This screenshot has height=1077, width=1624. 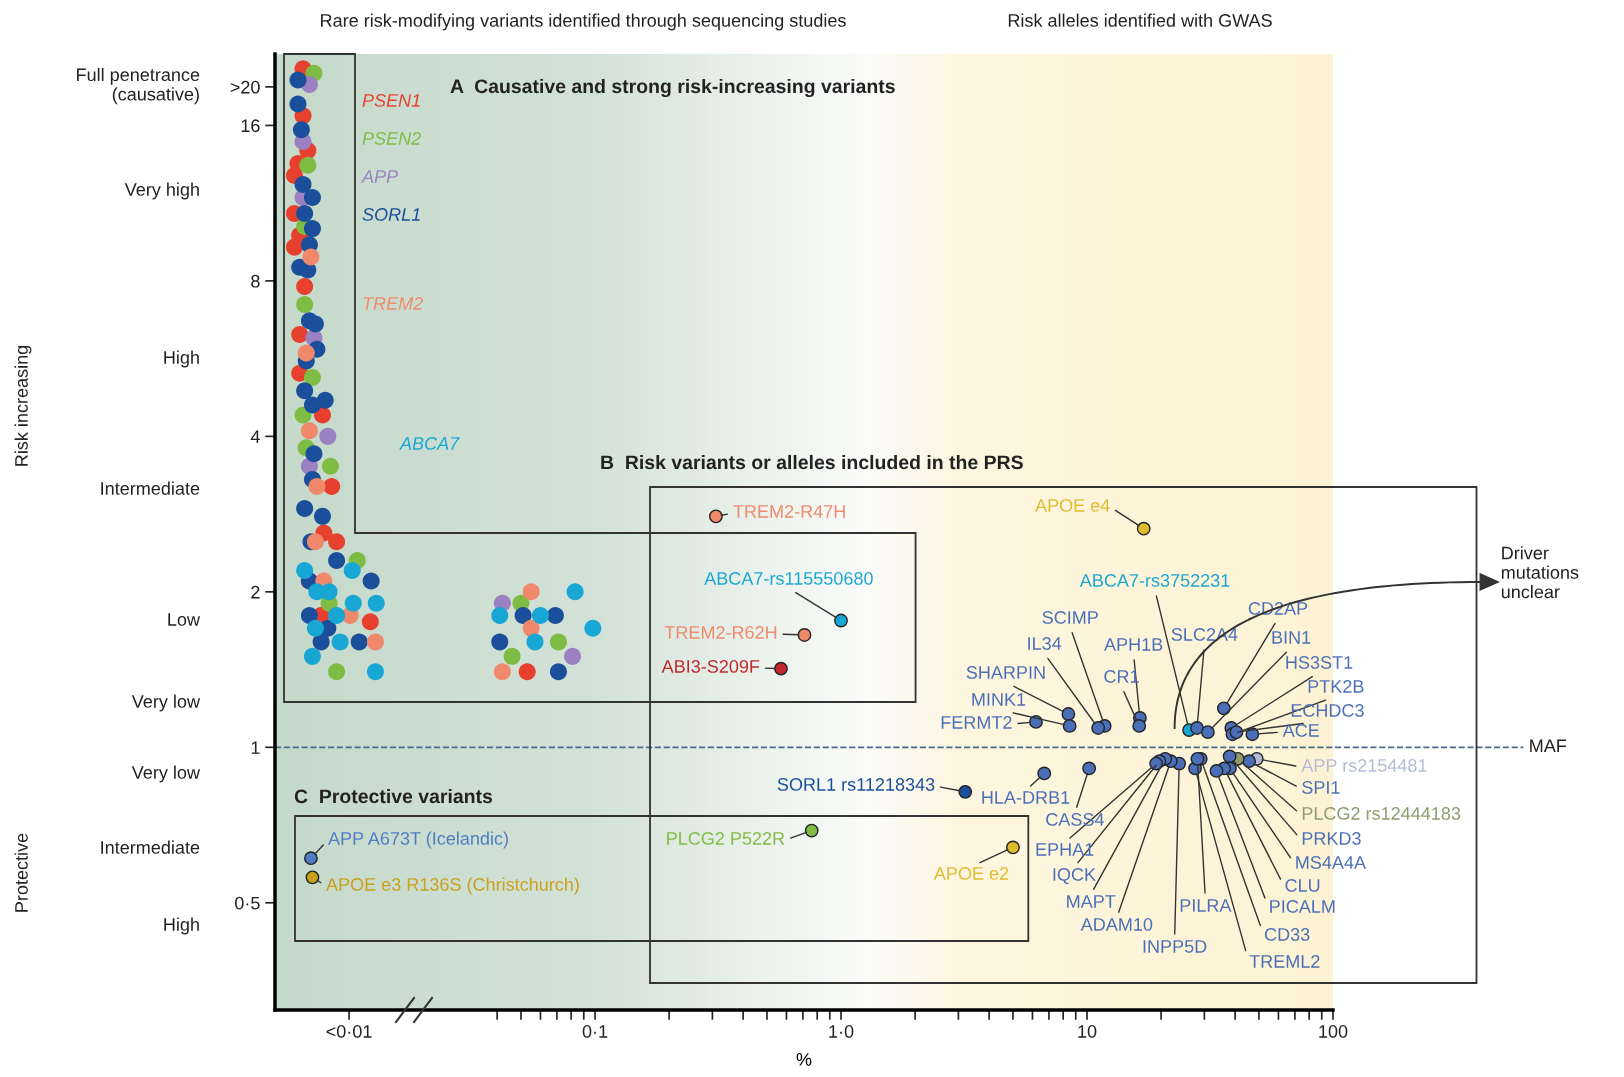 What do you see at coordinates (393, 796) in the screenshot?
I see `annotation: C Protective variants` at bounding box center [393, 796].